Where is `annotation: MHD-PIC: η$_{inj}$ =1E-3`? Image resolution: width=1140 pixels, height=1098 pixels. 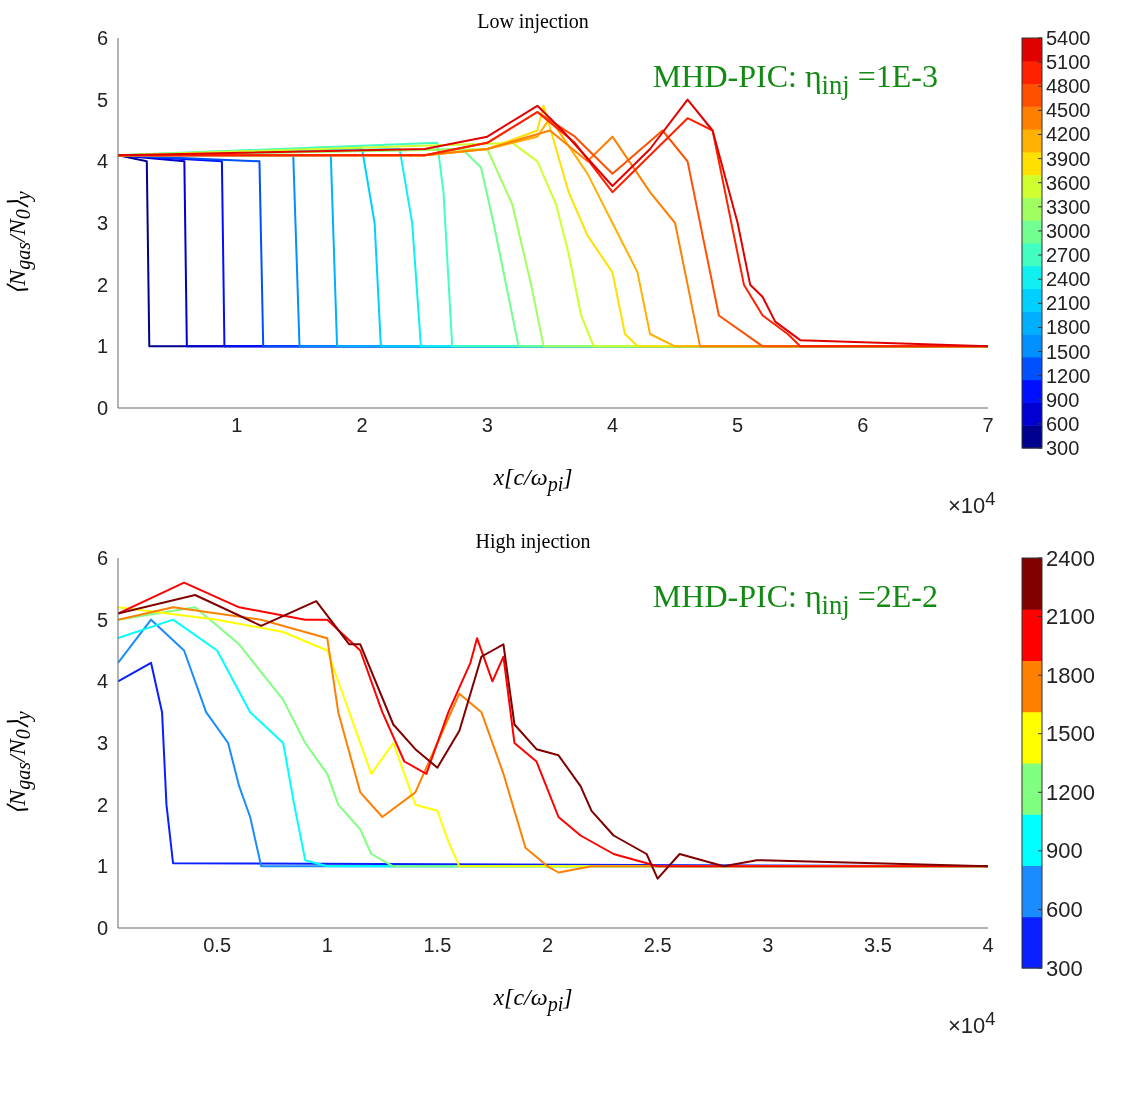 annotation: MHD-PIC: η$_{inj}$ =1E-3 is located at coordinates (795, 79).